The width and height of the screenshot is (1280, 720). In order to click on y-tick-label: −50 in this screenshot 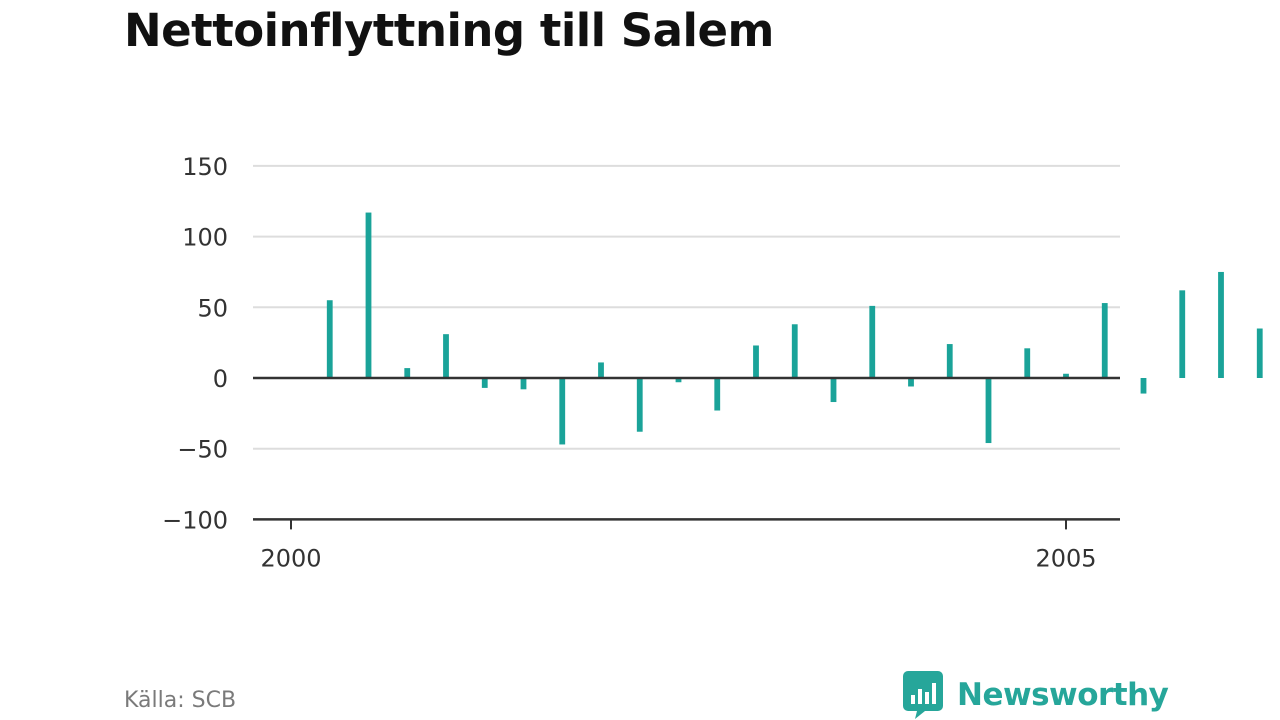, I will do `click(202, 450)`.